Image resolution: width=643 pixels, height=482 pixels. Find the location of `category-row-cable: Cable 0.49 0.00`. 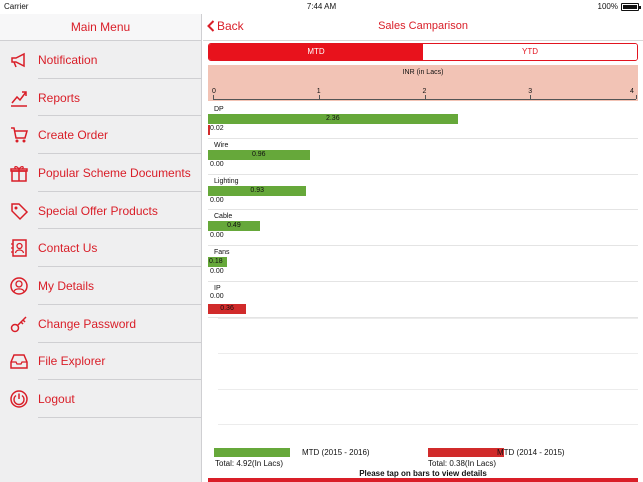

category-row-cable: Cable 0.49 0.00 is located at coordinates (423, 228).